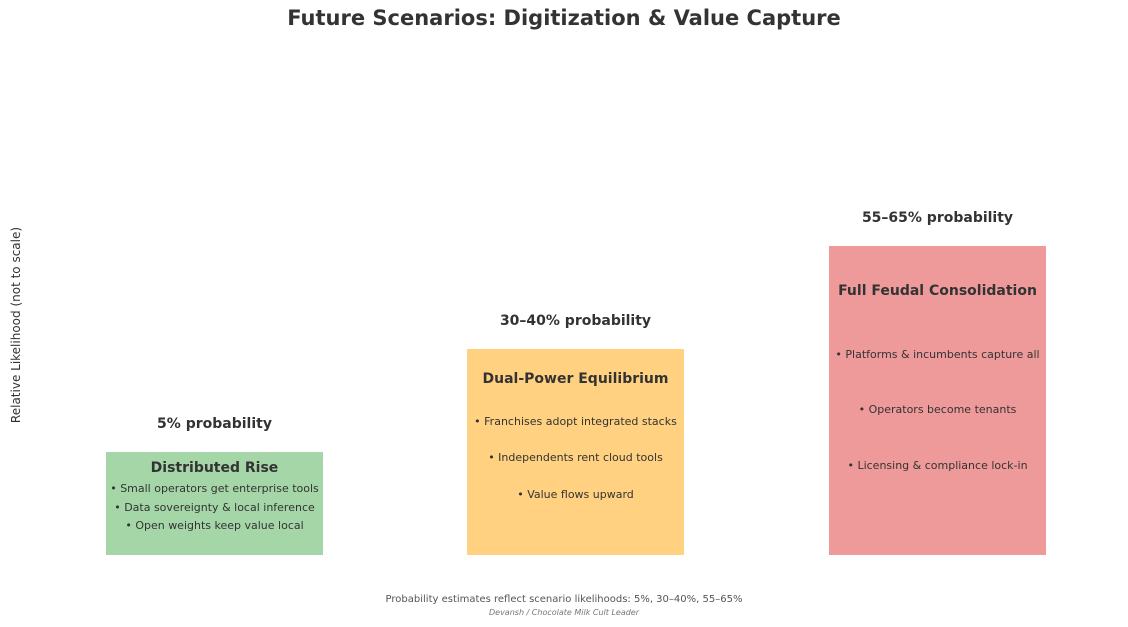 The image size is (1128, 627). I want to click on bar-bullet: • Licensing & compliance lock-in, so click(937, 465).